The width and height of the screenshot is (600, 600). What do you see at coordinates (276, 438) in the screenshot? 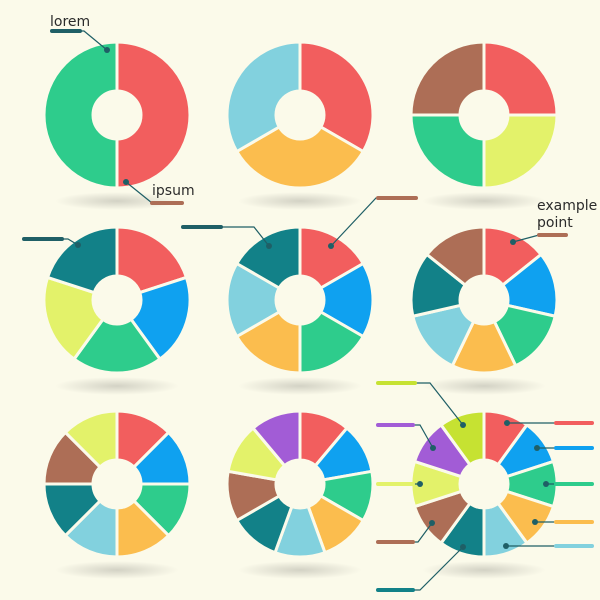
I see `donut-segment-purple` at bounding box center [276, 438].